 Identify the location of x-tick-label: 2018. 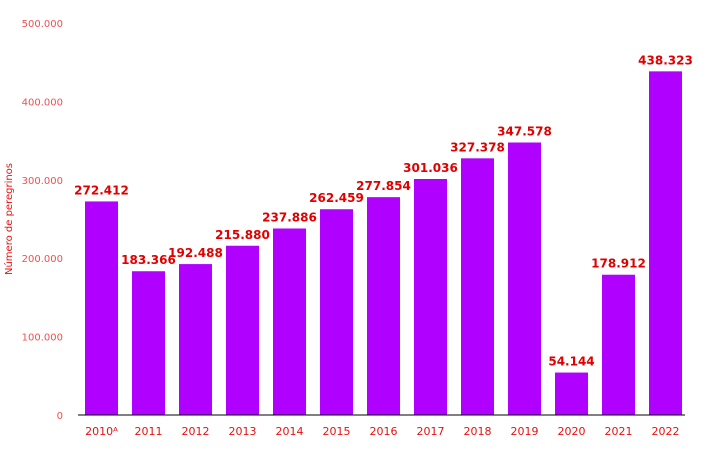
(478, 431).